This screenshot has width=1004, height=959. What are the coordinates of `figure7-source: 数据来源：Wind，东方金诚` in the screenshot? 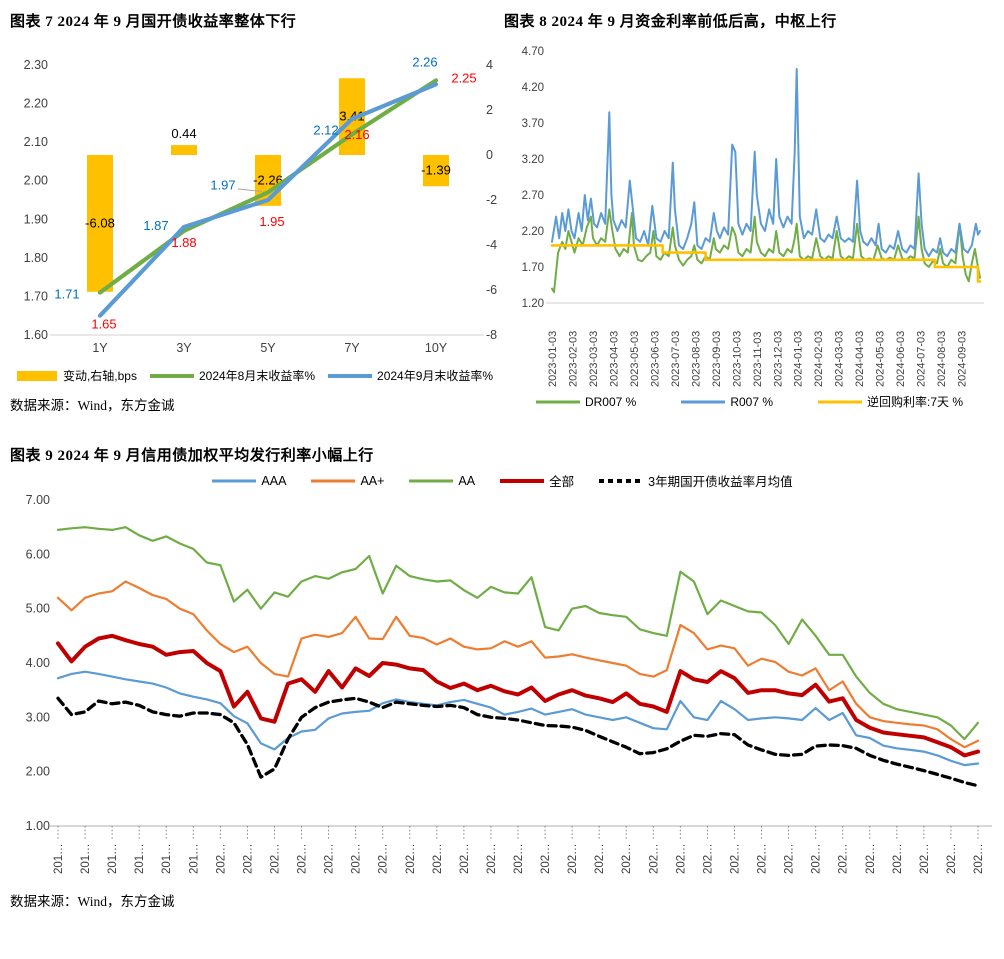 It's located at (92, 405).